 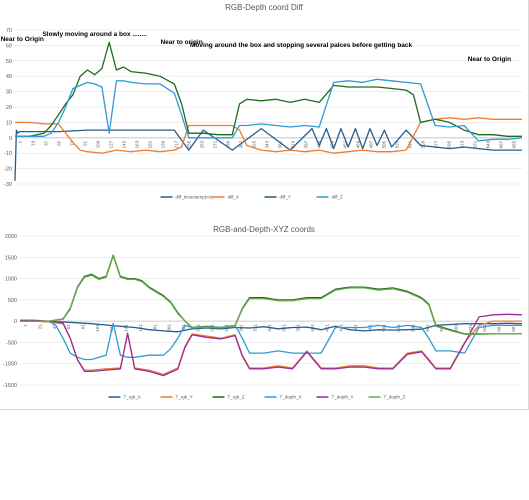 What do you see at coordinates (40, 327) in the screenshot?
I see `x-tick-label: 21` at bounding box center [40, 327].